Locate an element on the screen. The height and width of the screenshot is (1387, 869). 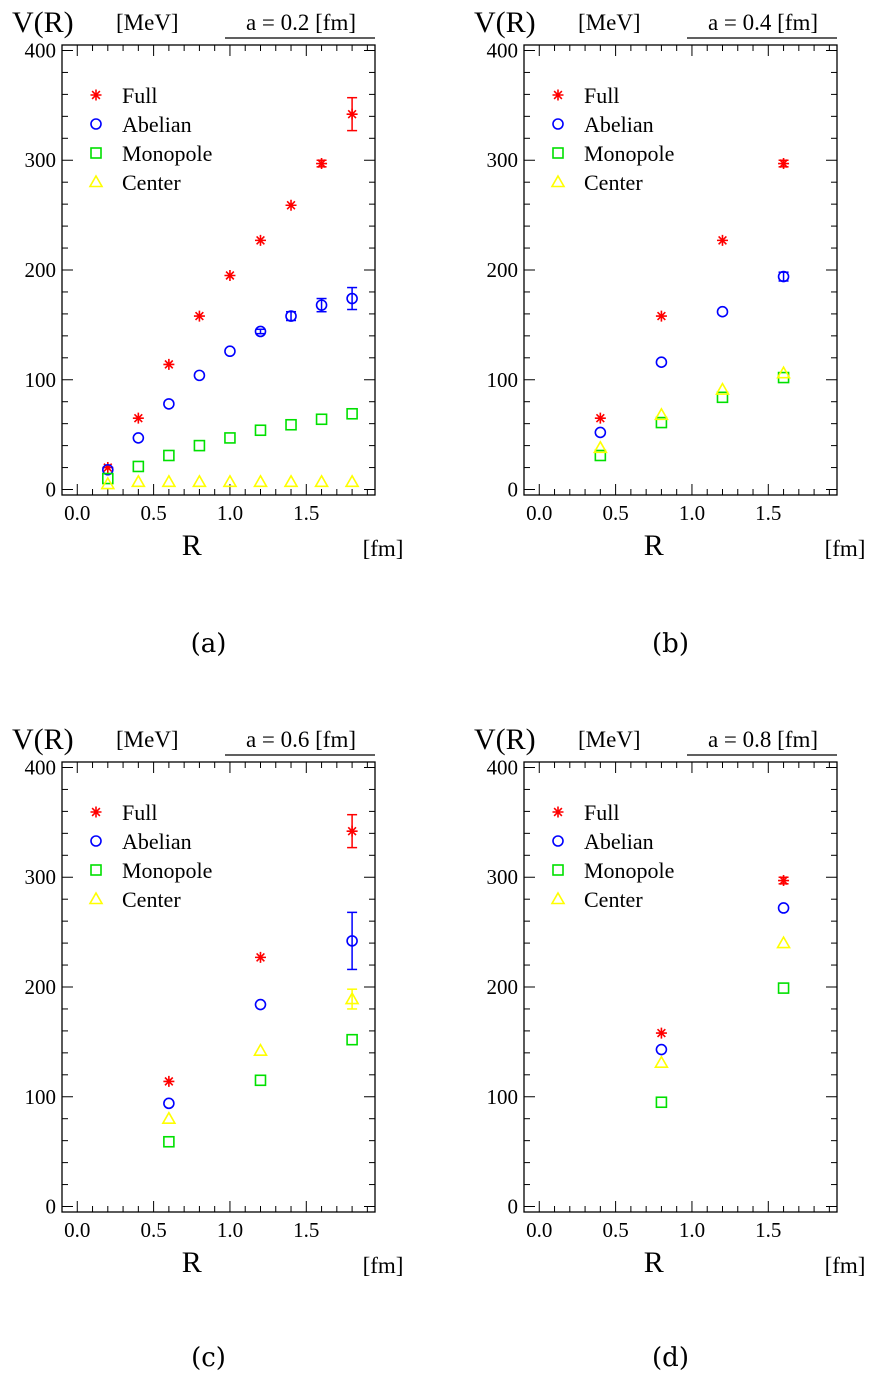
y-axis-title: V(R) is located at coordinates (43, 22).